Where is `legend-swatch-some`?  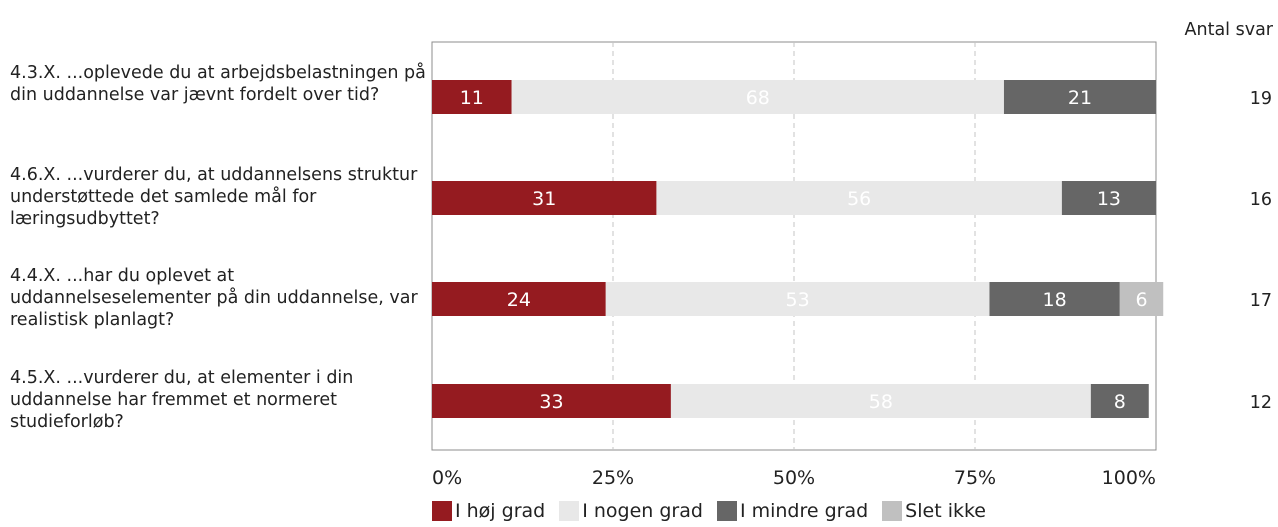 legend-swatch-some is located at coordinates (569, 511).